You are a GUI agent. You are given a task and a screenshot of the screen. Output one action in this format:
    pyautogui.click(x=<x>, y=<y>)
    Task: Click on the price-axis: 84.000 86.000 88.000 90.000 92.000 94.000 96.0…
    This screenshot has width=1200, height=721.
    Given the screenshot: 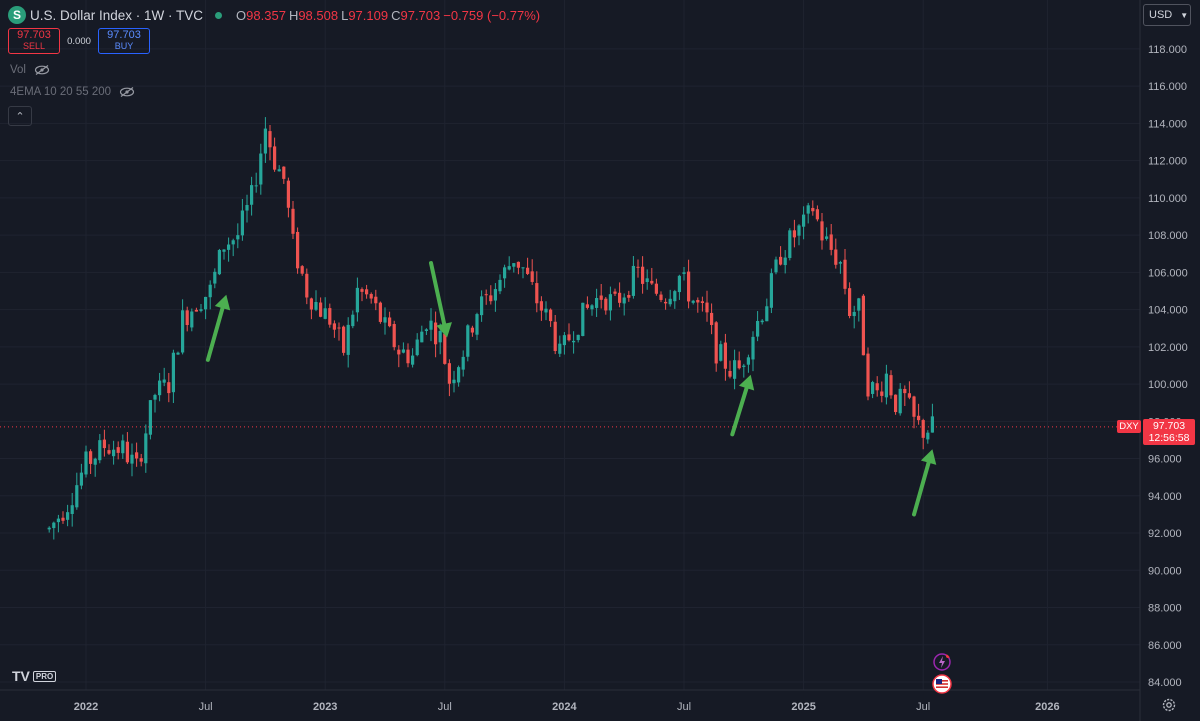 What is the action you would take?
    pyautogui.click(x=1163, y=360)
    